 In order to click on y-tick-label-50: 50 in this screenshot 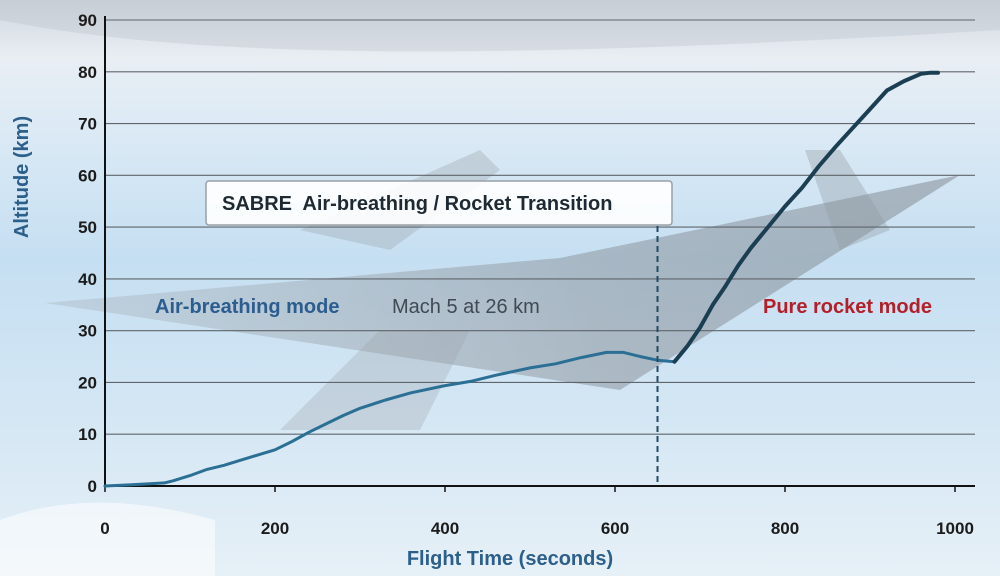, I will do `click(87, 227)`.